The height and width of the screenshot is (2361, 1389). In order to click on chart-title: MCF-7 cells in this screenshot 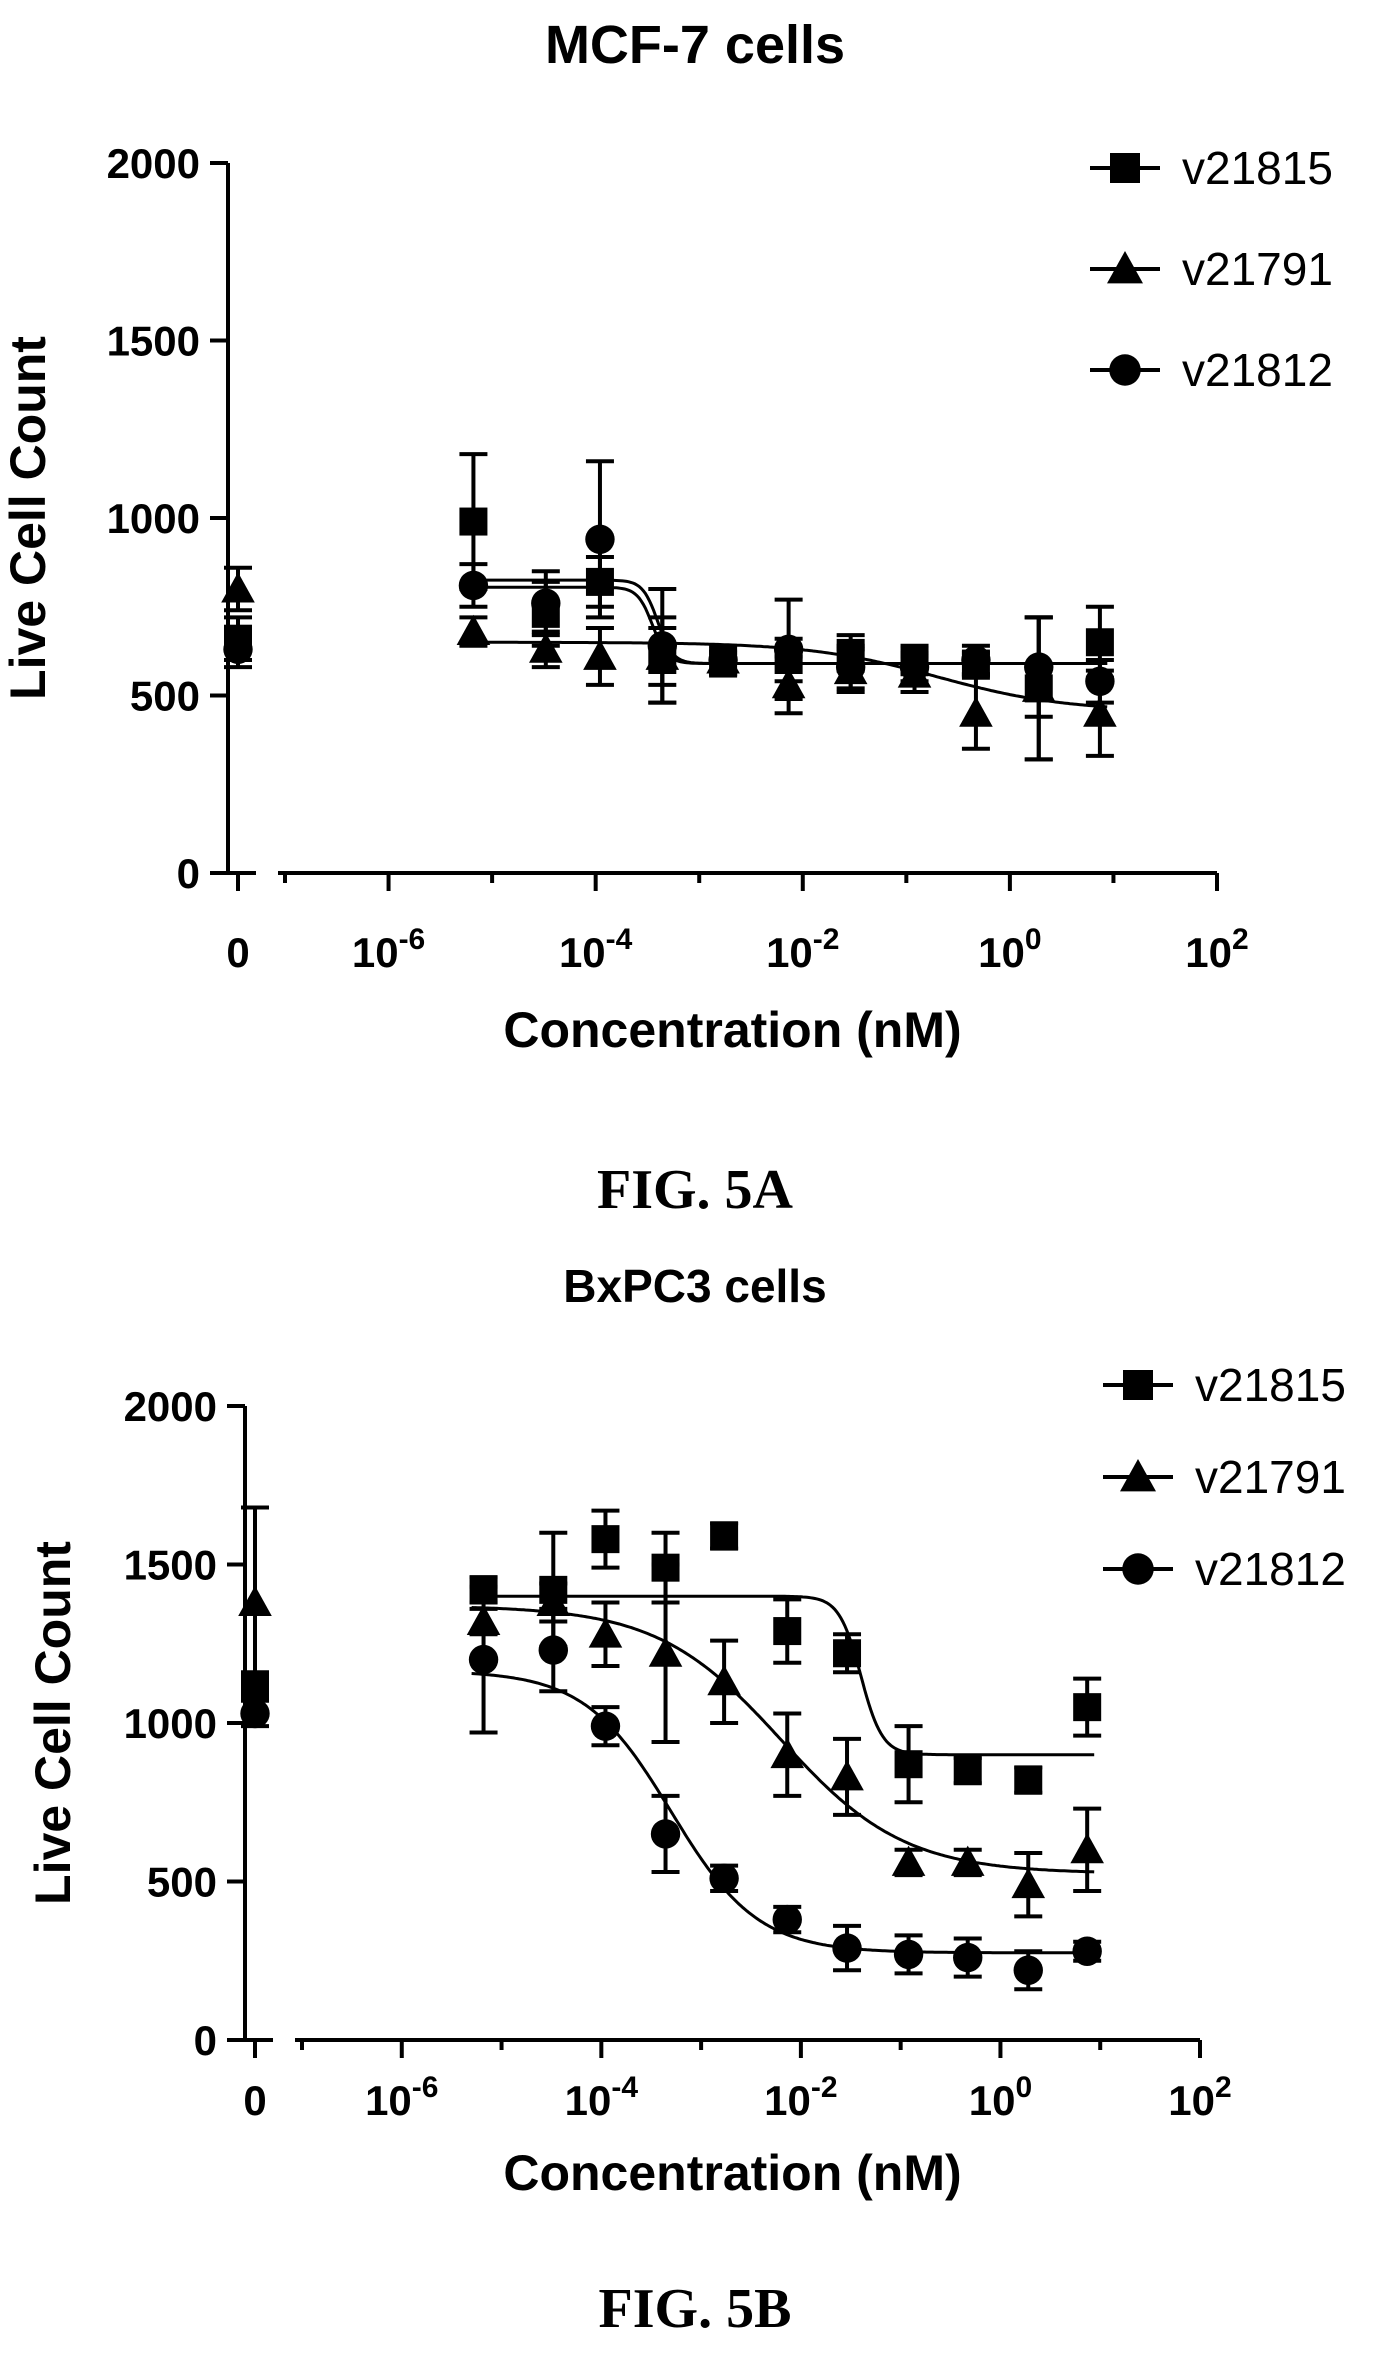, I will do `click(695, 45)`.